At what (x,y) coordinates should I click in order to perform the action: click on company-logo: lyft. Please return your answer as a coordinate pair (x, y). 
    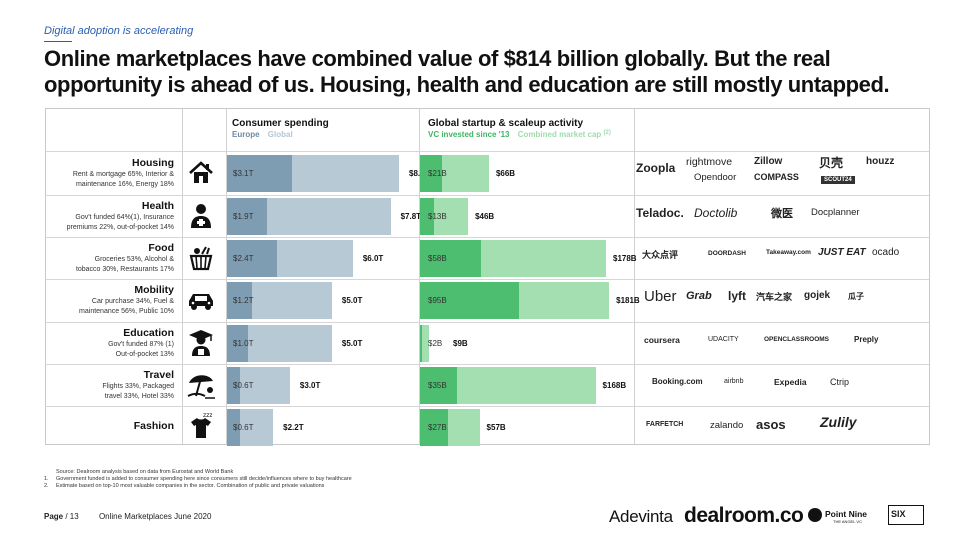
    Looking at the image, I should click on (737, 296).